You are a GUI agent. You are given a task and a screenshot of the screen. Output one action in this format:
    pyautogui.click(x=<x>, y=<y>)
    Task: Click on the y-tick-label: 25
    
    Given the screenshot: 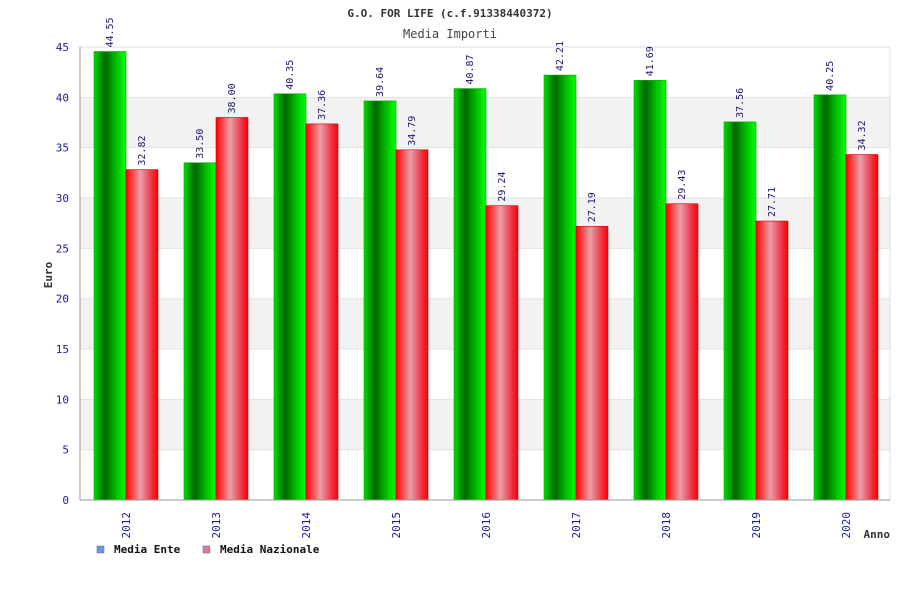 What is the action you would take?
    pyautogui.click(x=62, y=248)
    